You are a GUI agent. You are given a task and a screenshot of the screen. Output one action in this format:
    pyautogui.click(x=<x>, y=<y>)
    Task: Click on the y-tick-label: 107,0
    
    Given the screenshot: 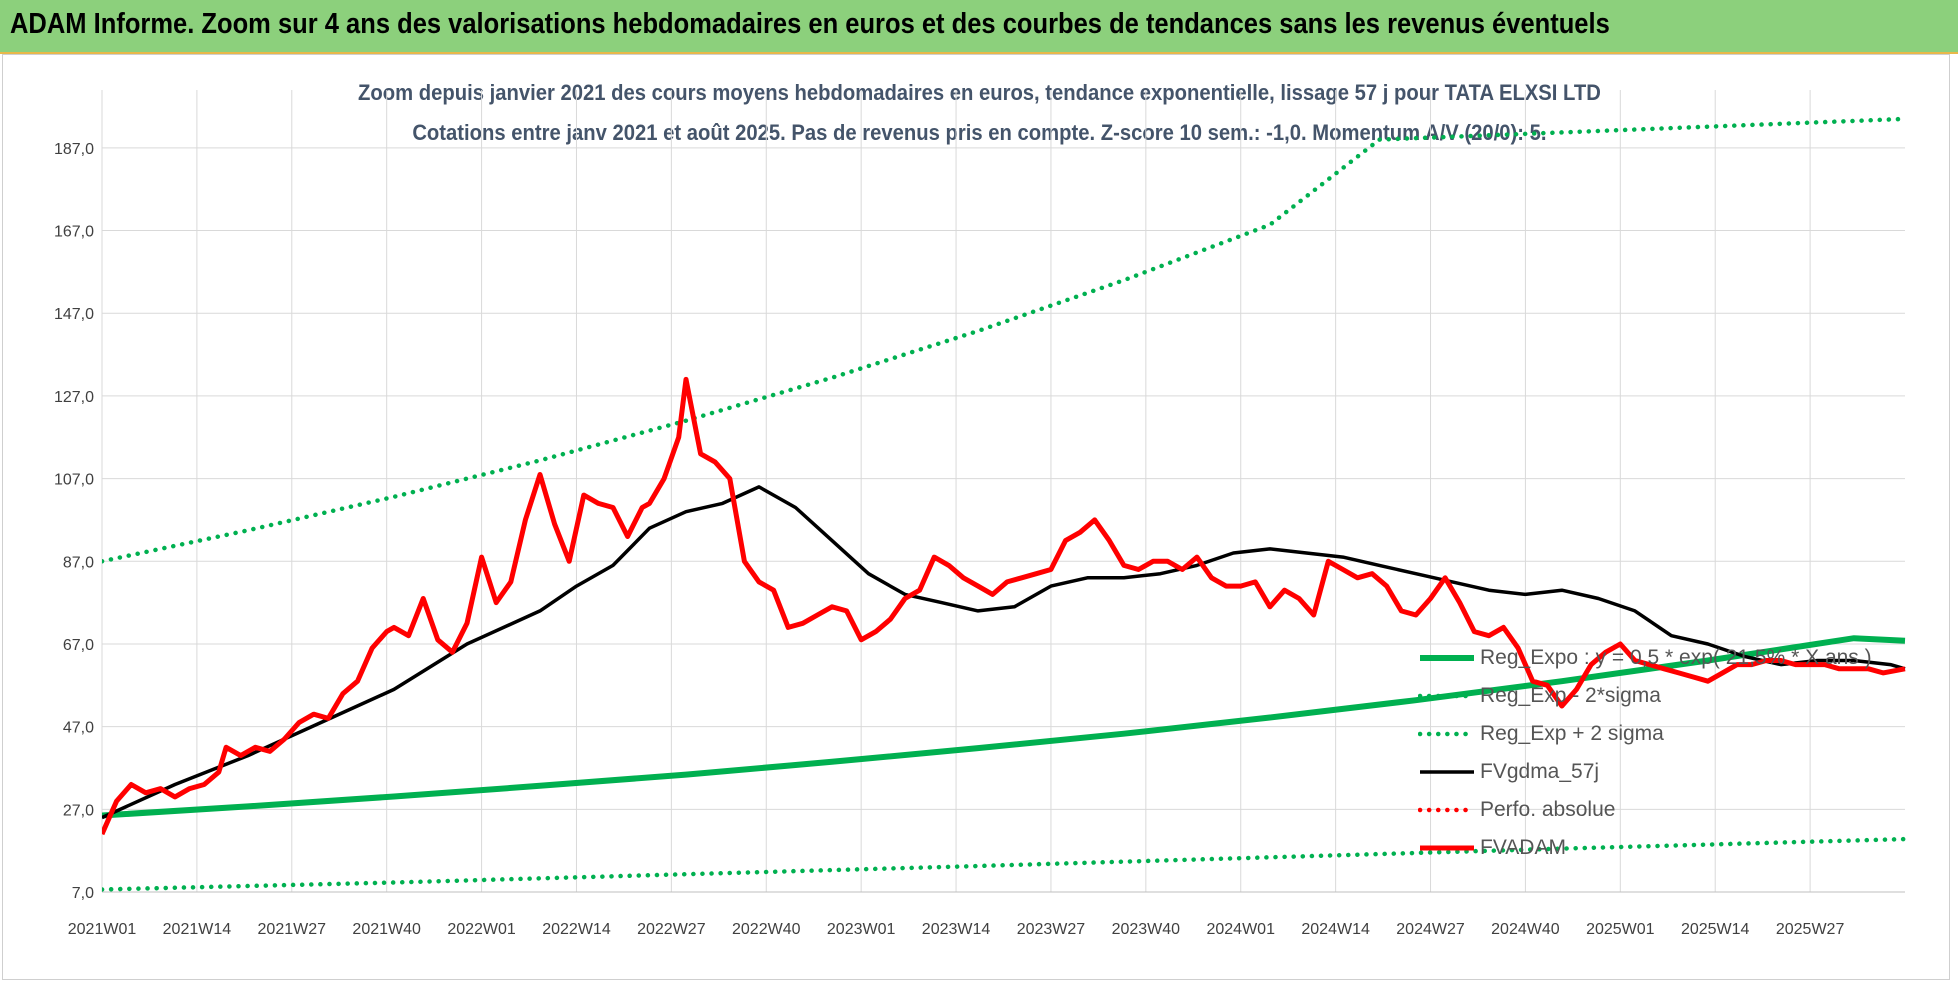 What is the action you would take?
    pyautogui.click(x=74, y=480)
    